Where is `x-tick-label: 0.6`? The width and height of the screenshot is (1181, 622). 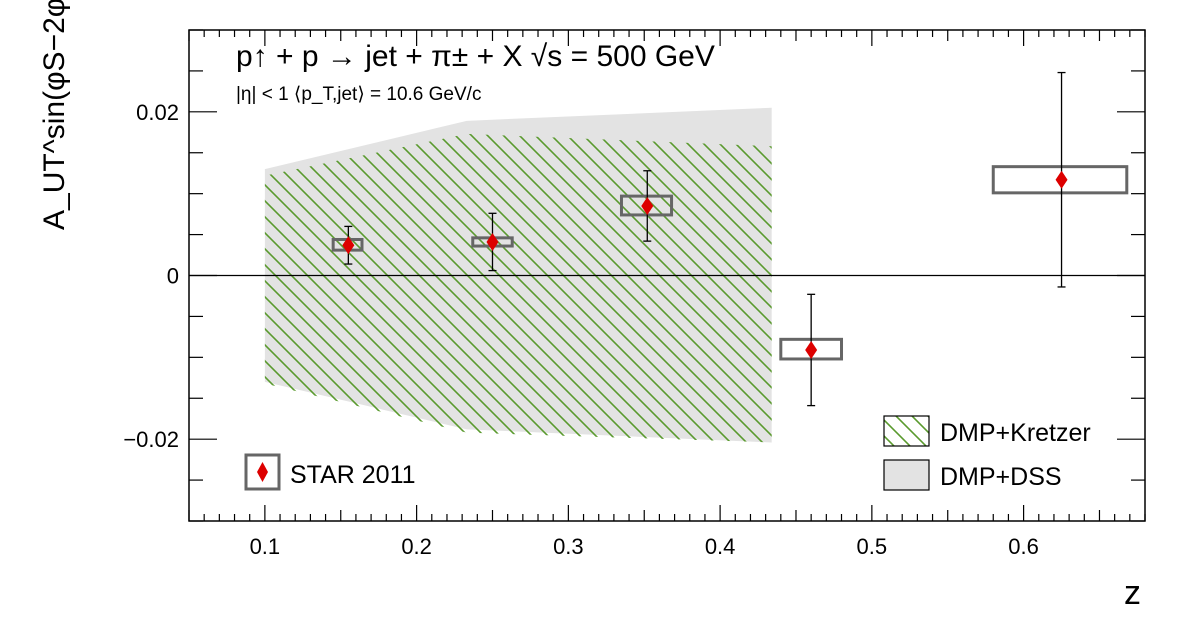
x-tick-label: 0.6 is located at coordinates (1023, 546).